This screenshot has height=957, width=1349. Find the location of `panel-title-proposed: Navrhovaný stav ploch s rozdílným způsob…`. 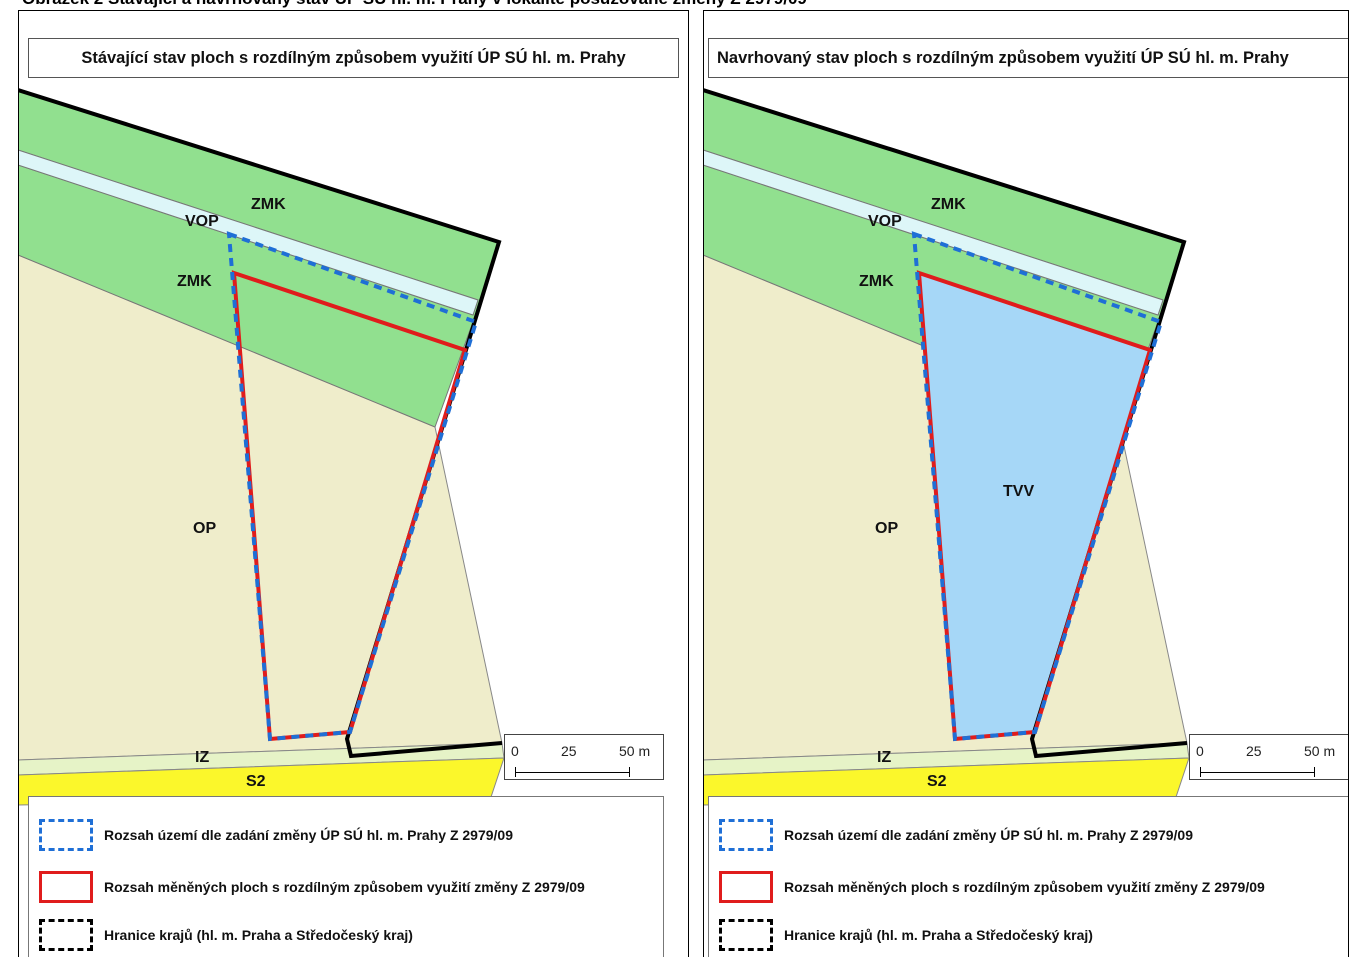

panel-title-proposed: Navrhovaný stav ploch s rozdílným způsob… is located at coordinates (1028, 58).